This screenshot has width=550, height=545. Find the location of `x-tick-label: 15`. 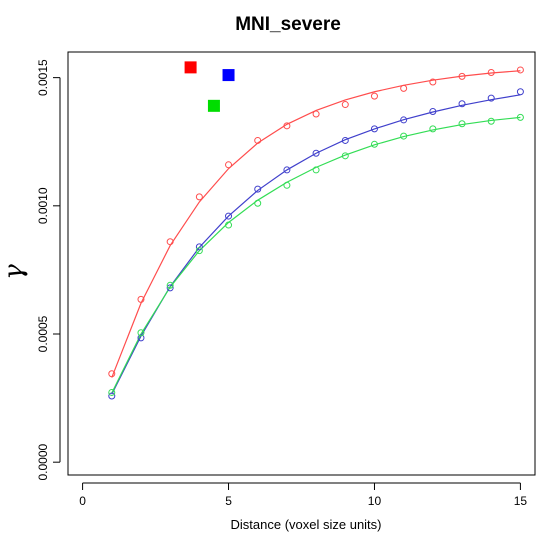

x-tick-label: 15 is located at coordinates (521, 501).